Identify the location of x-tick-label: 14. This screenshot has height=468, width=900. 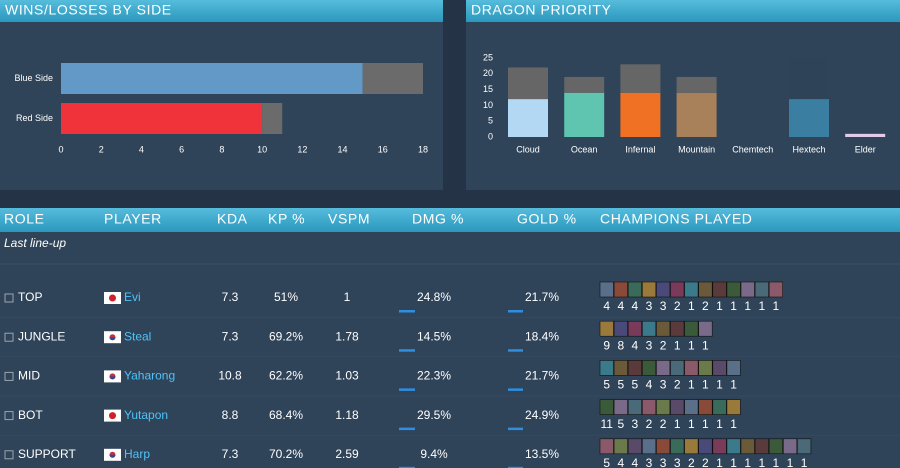
(343, 149).